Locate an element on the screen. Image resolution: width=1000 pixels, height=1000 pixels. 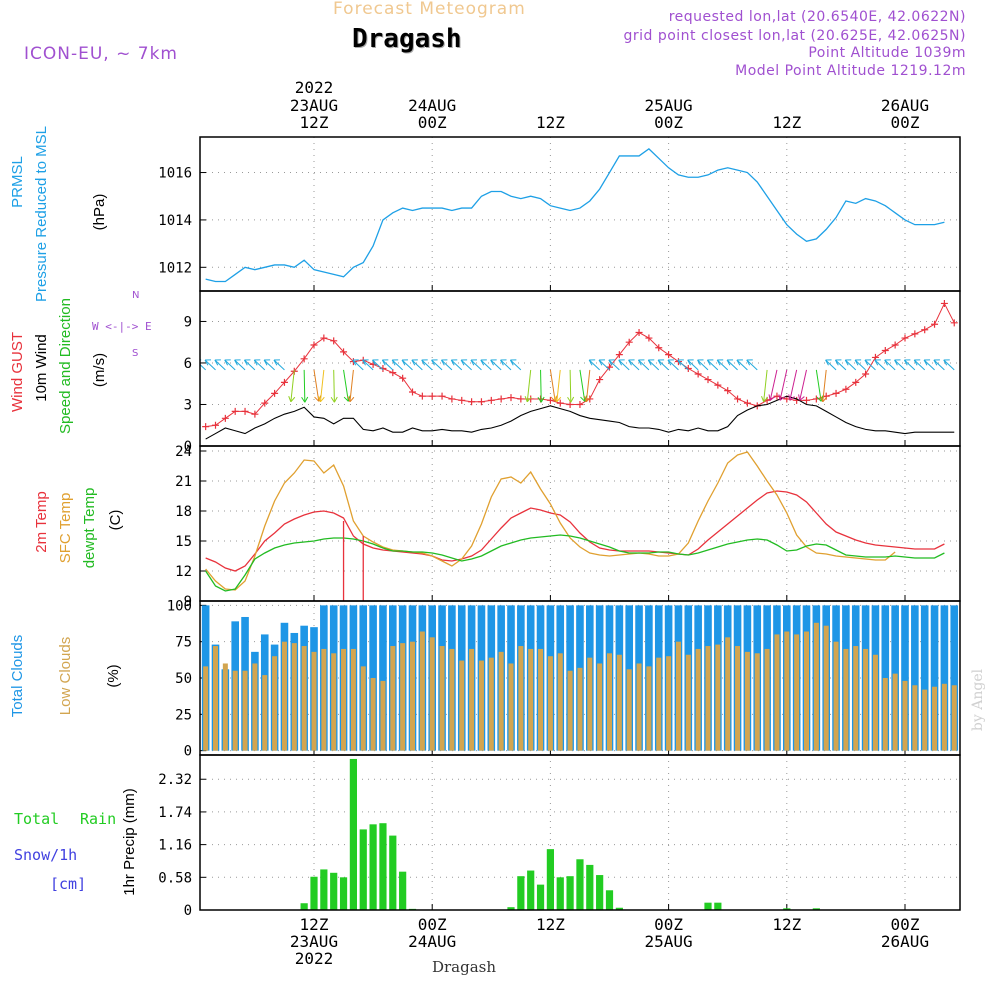
credit-watermark: by Angel is located at coordinates (978, 699).